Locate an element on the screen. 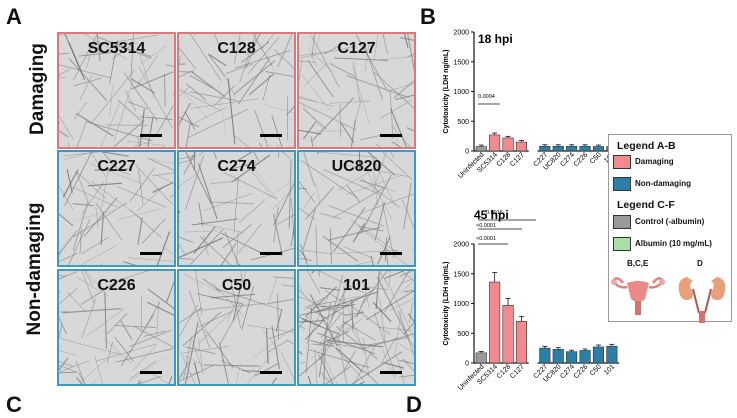 Image resolution: width=737 pixels, height=418 pixels. kidney-icon is located at coordinates (702, 300).